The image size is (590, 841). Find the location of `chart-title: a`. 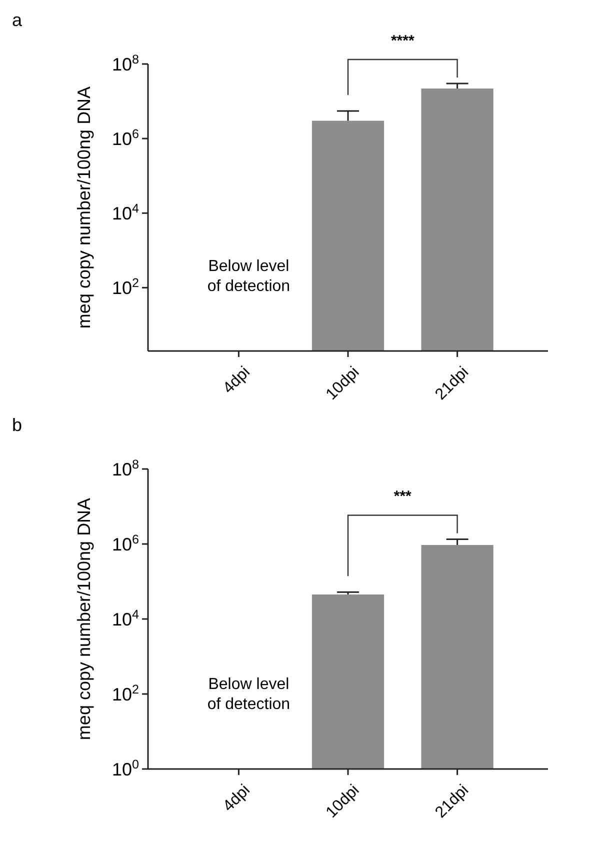

chart-title: a is located at coordinates (17, 20).